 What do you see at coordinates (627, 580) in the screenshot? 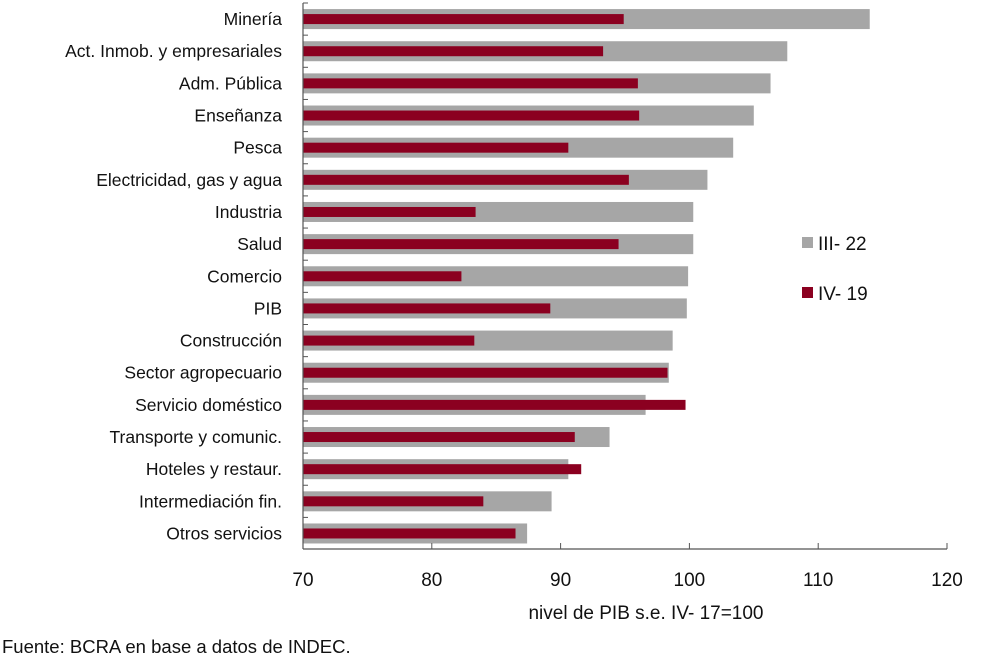
I see `x-tick-labels: 70 80 90 100 110 120` at bounding box center [627, 580].